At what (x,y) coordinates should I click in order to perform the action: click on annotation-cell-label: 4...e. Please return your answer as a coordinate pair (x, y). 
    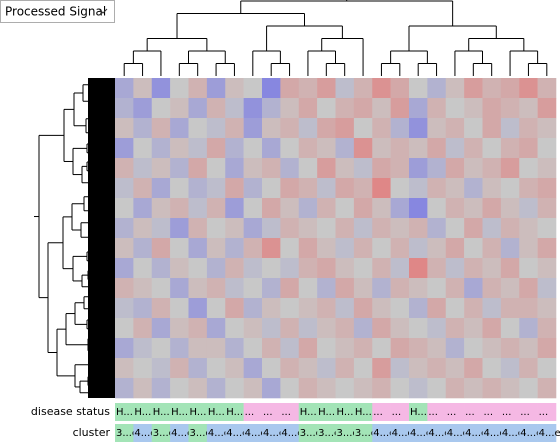
    Looking at the image, I should click on (145, 433).